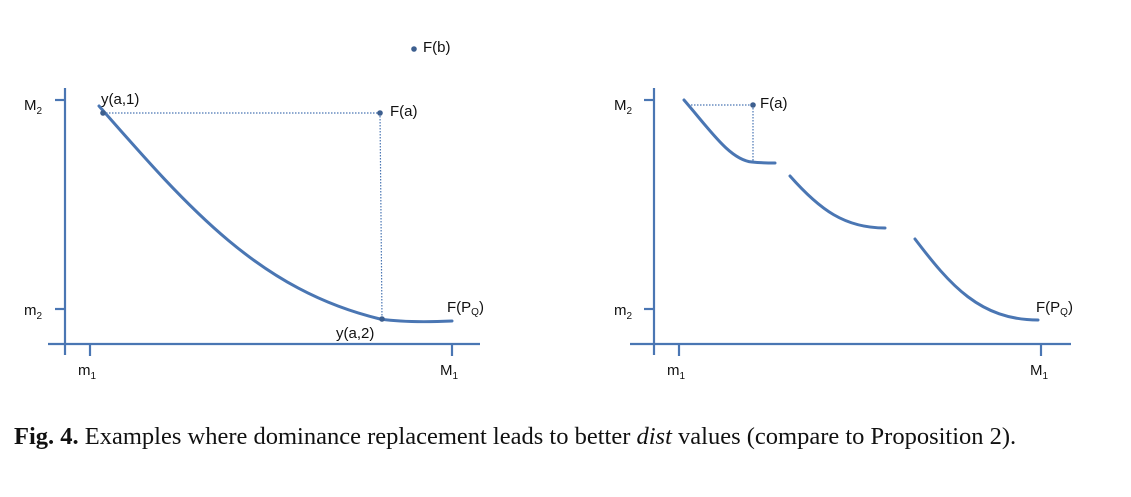 Image resolution: width=1131 pixels, height=497 pixels. I want to click on label-F-PQ-left: F(PQ), so click(465, 308).